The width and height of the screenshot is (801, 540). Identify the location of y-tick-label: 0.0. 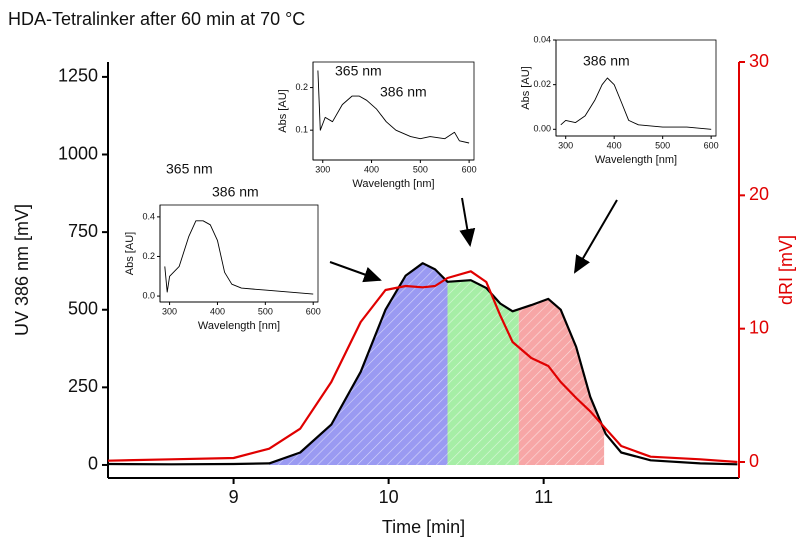
(148, 295).